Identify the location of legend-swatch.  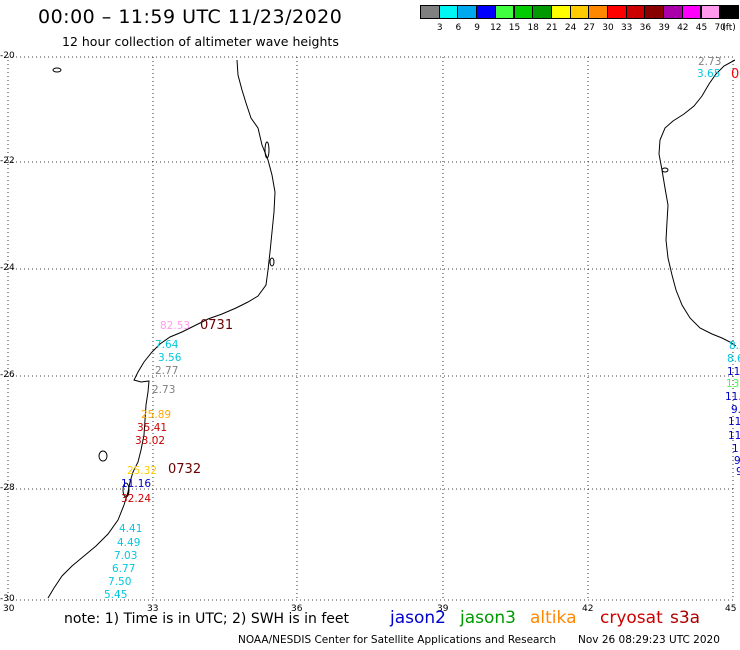
(729, 12).